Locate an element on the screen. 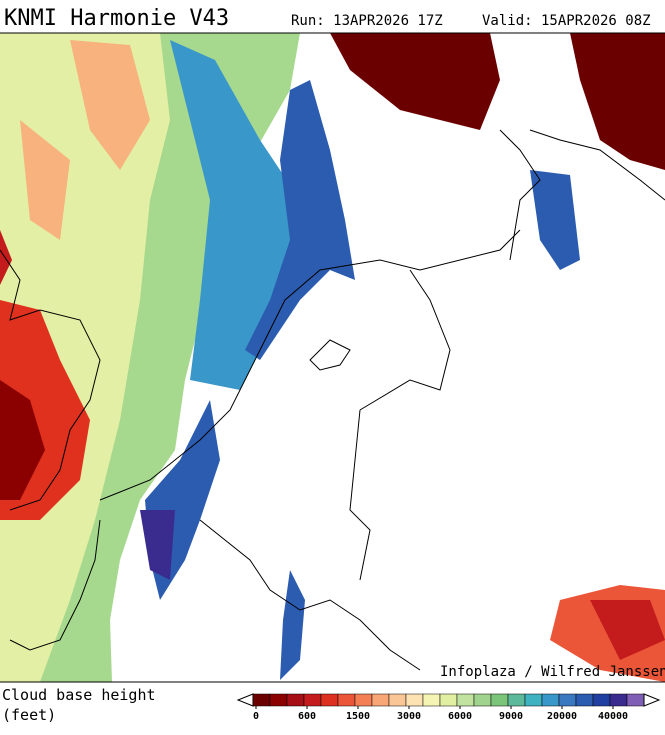 The width and height of the screenshot is (665, 735). legend-unit: (feet) is located at coordinates (29, 715).